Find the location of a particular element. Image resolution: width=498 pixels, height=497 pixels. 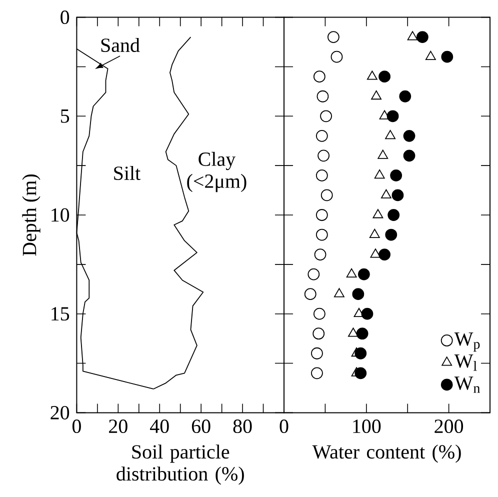

annotation: Sand is located at coordinates (120, 45).